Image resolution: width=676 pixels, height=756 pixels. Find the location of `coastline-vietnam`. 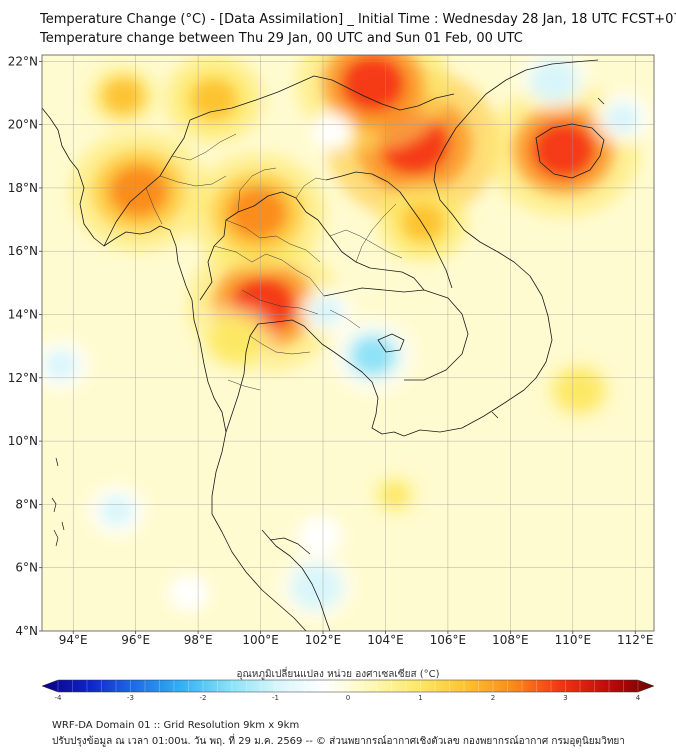

coastline-vietnam is located at coordinates (501, 248).